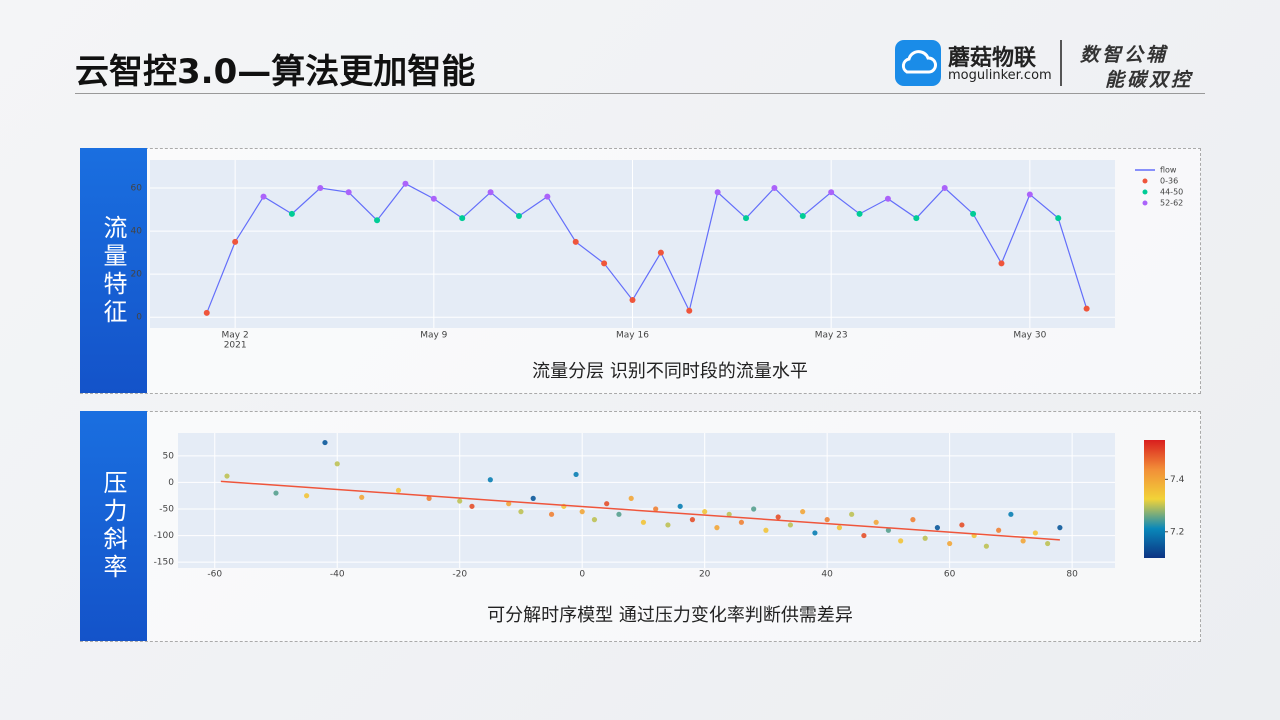 The height and width of the screenshot is (720, 1280). Describe the element at coordinates (459, 575) in the screenshot. I see `x-tick-label: -20` at that location.